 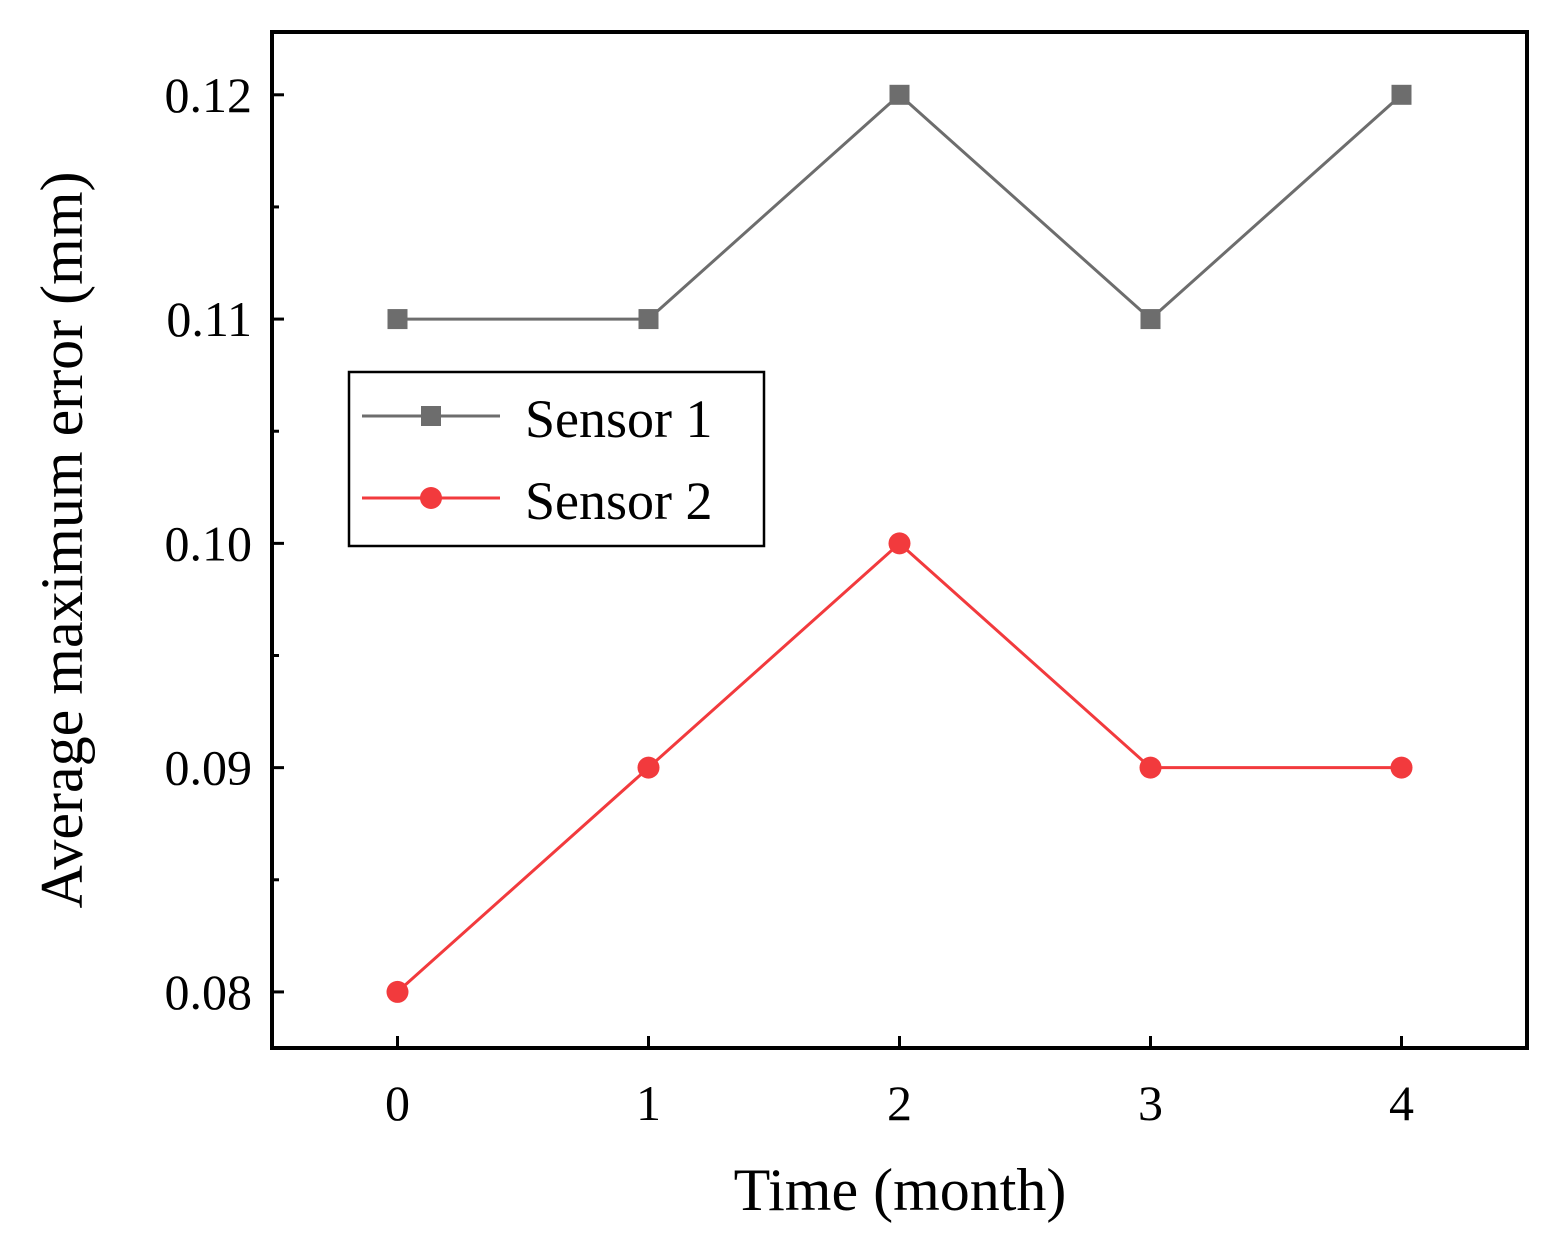 What do you see at coordinates (209, 319) in the screenshot?
I see `y-tick-label-3: 0.11` at bounding box center [209, 319].